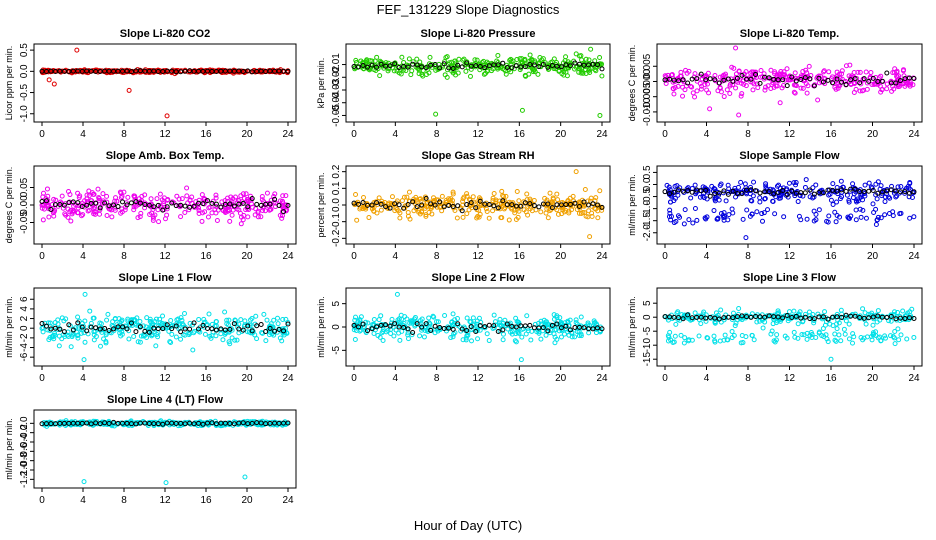  Describe the element at coordinates (647, 184) in the screenshot. I see `y-tick-label: 0.0` at that location.